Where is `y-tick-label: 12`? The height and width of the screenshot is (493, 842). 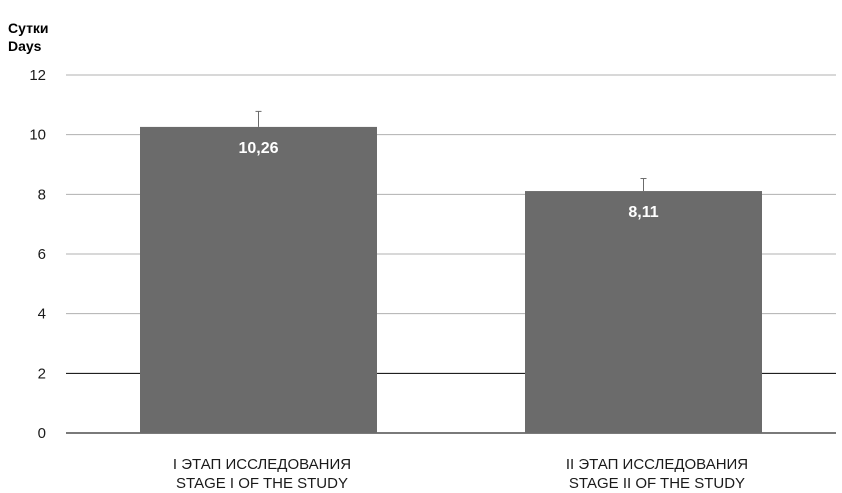
y-tick-label: 12 is located at coordinates (37, 75).